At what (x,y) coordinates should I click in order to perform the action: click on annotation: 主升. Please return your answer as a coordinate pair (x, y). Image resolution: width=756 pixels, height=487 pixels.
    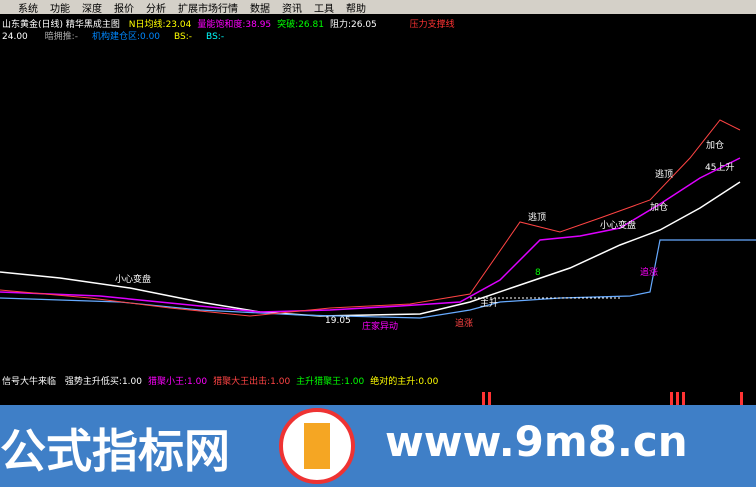
    Looking at the image, I should click on (489, 304).